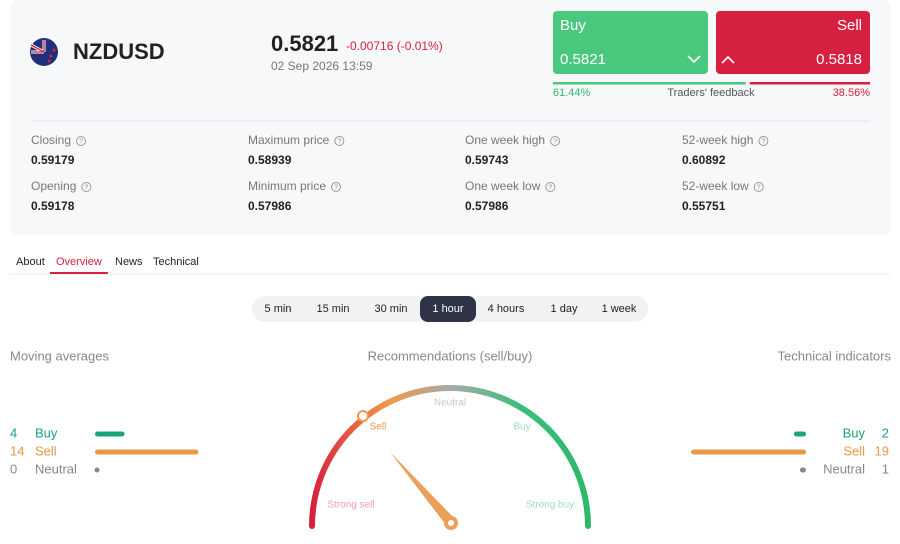  Describe the element at coordinates (849, 25) in the screenshot. I see `sell-label: Sell` at that location.